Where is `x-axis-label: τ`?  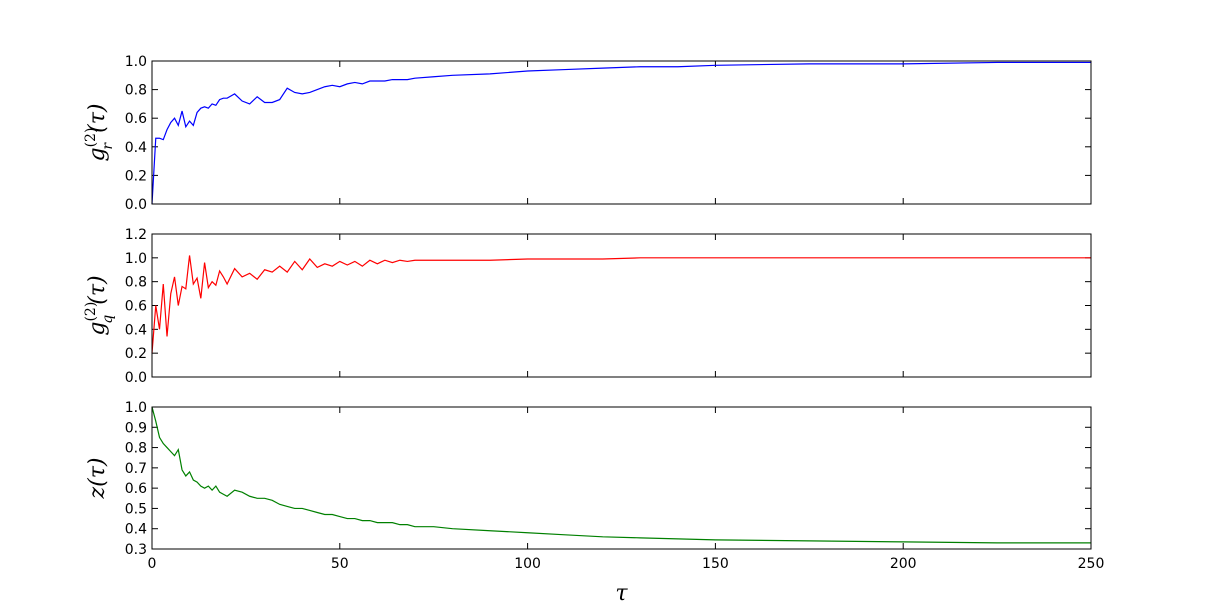 x-axis-label: τ is located at coordinates (621, 593).